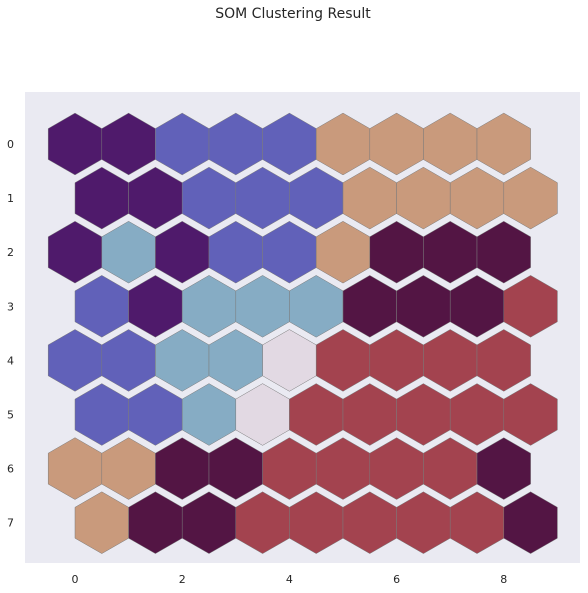 The image size is (588, 593). I want to click on y-tick-label: 7, so click(10, 523).